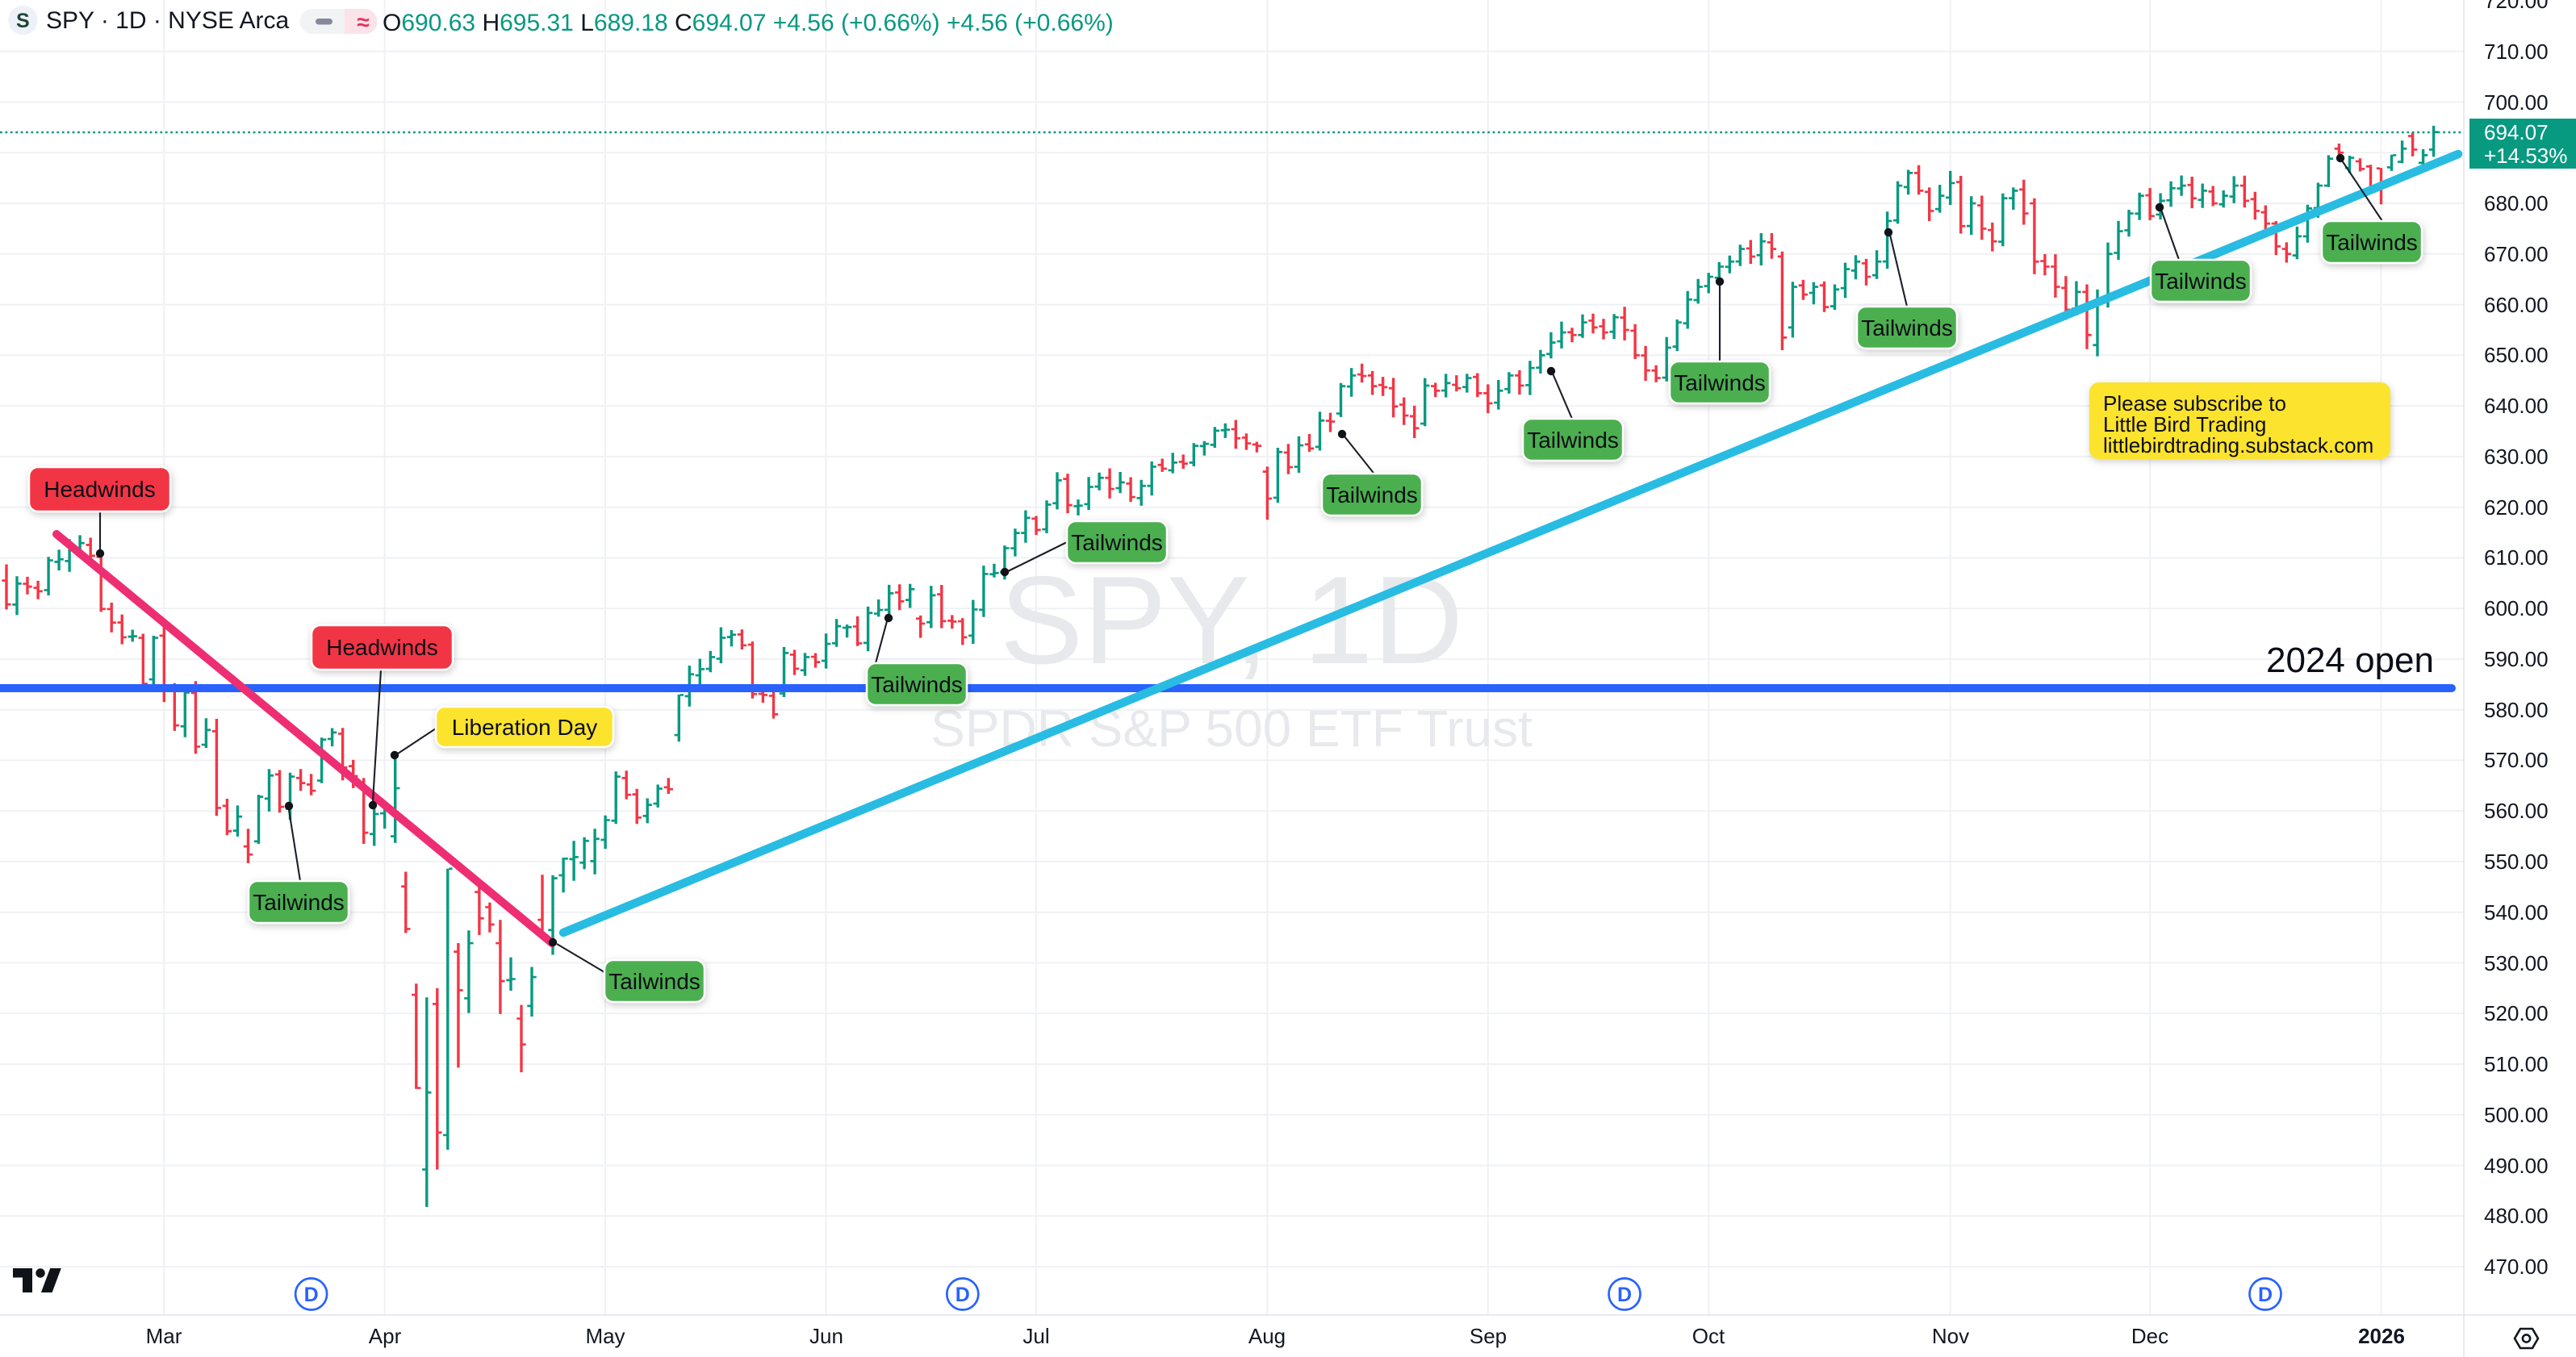 The width and height of the screenshot is (2576, 1357). What do you see at coordinates (1035, 1336) in the screenshot?
I see `svg-text: Jul` at bounding box center [1035, 1336].